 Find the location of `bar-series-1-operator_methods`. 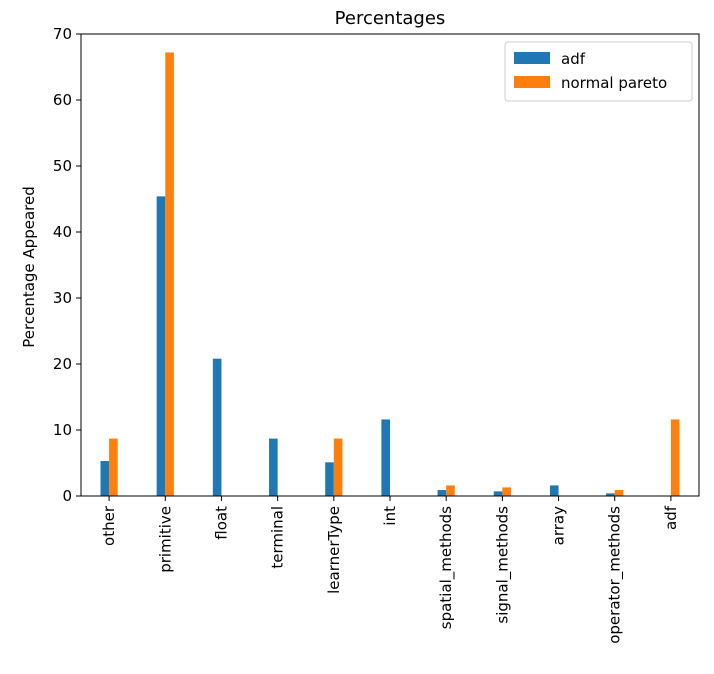

bar-series-1-operator_methods is located at coordinates (610, 494).